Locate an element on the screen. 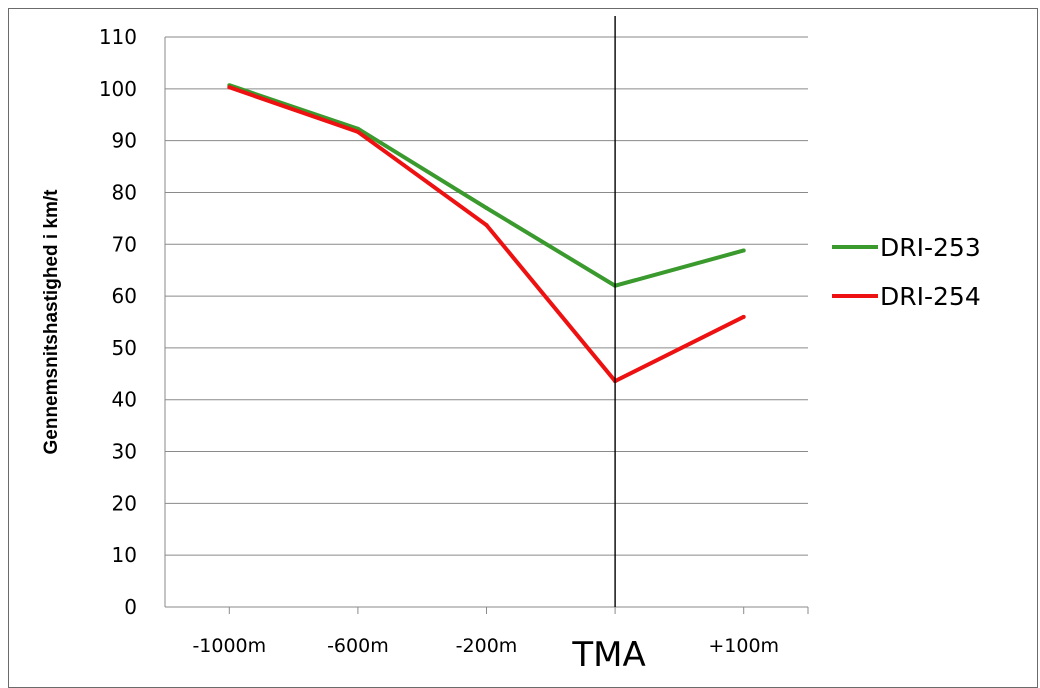  x-tick-label: -200m is located at coordinates (487, 646).